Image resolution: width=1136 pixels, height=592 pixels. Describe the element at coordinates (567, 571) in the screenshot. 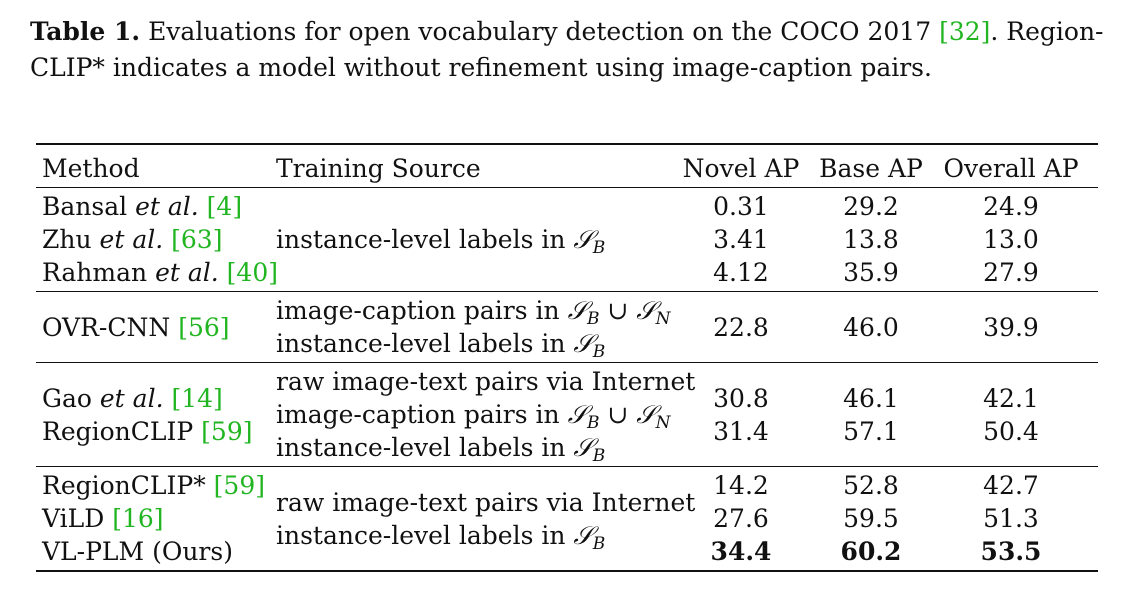

I see `table-bottom-rule` at that location.